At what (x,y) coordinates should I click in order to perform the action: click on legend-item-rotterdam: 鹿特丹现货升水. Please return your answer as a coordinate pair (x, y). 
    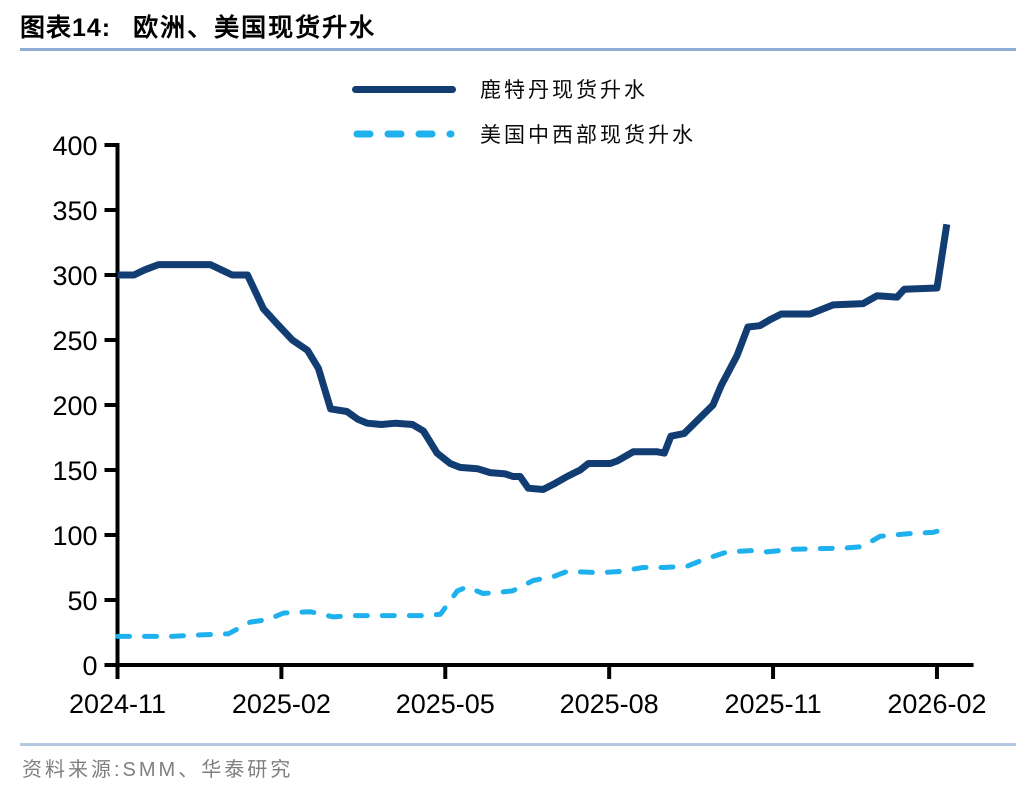
    Looking at the image, I should click on (524, 89).